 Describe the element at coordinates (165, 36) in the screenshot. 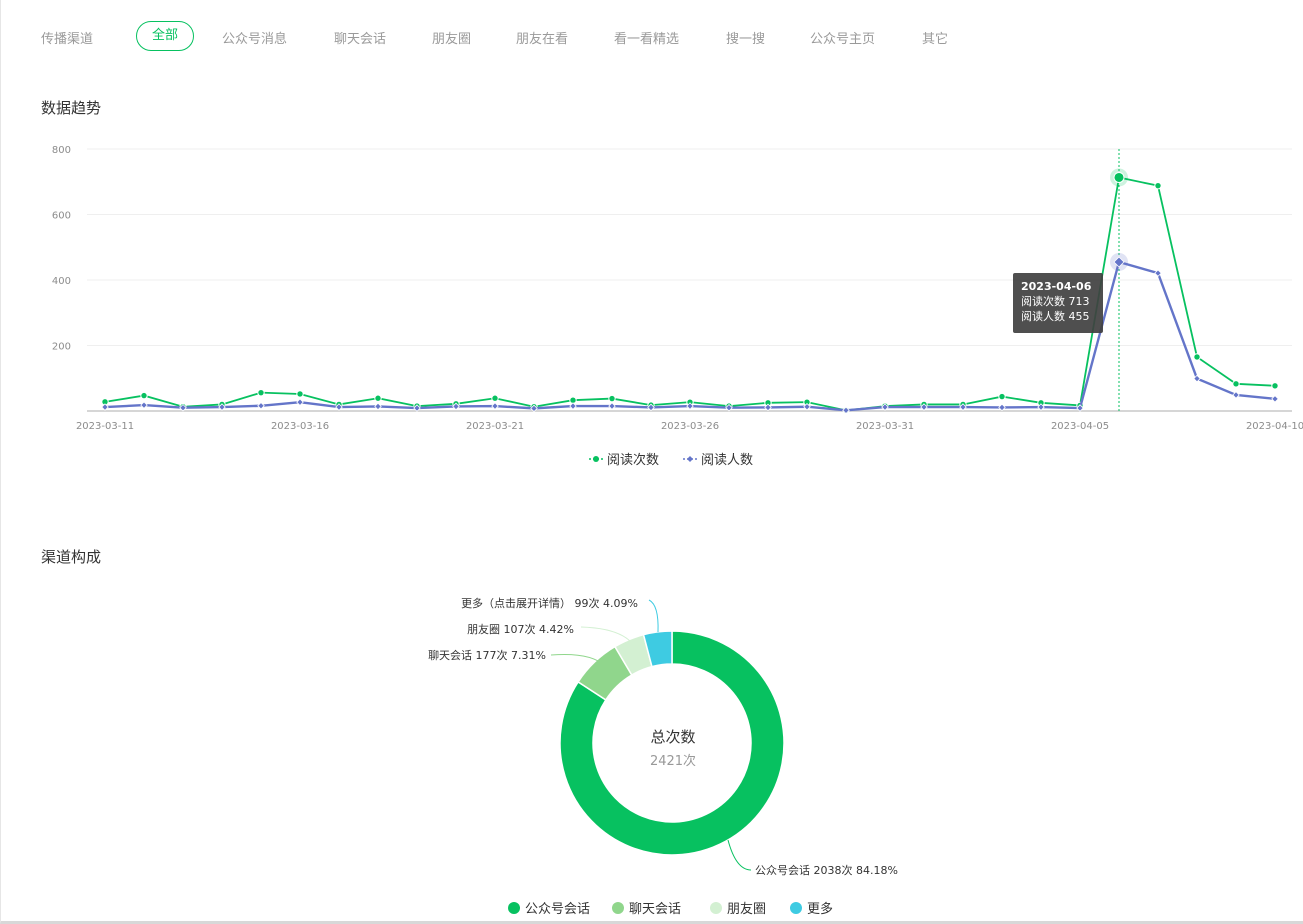

I see `tab-all: 全部` at that location.